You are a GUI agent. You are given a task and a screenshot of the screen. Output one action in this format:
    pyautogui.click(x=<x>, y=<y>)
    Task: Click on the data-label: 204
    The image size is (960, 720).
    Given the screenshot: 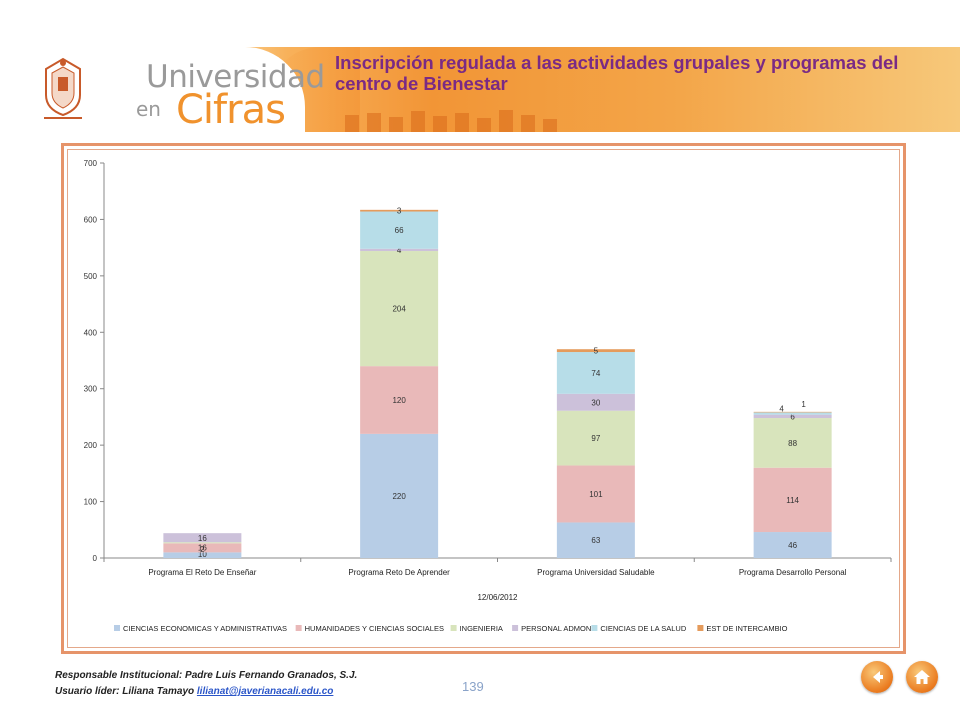 What is the action you would take?
    pyautogui.click(x=399, y=309)
    